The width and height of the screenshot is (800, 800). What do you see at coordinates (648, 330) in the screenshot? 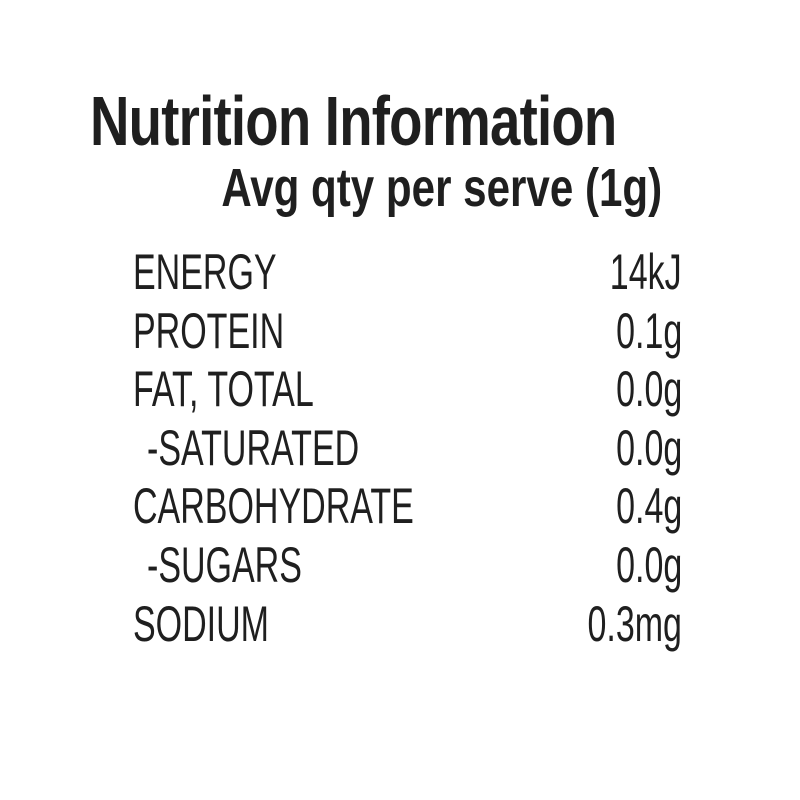
I see `nutrient-value: 0.1g` at bounding box center [648, 330].